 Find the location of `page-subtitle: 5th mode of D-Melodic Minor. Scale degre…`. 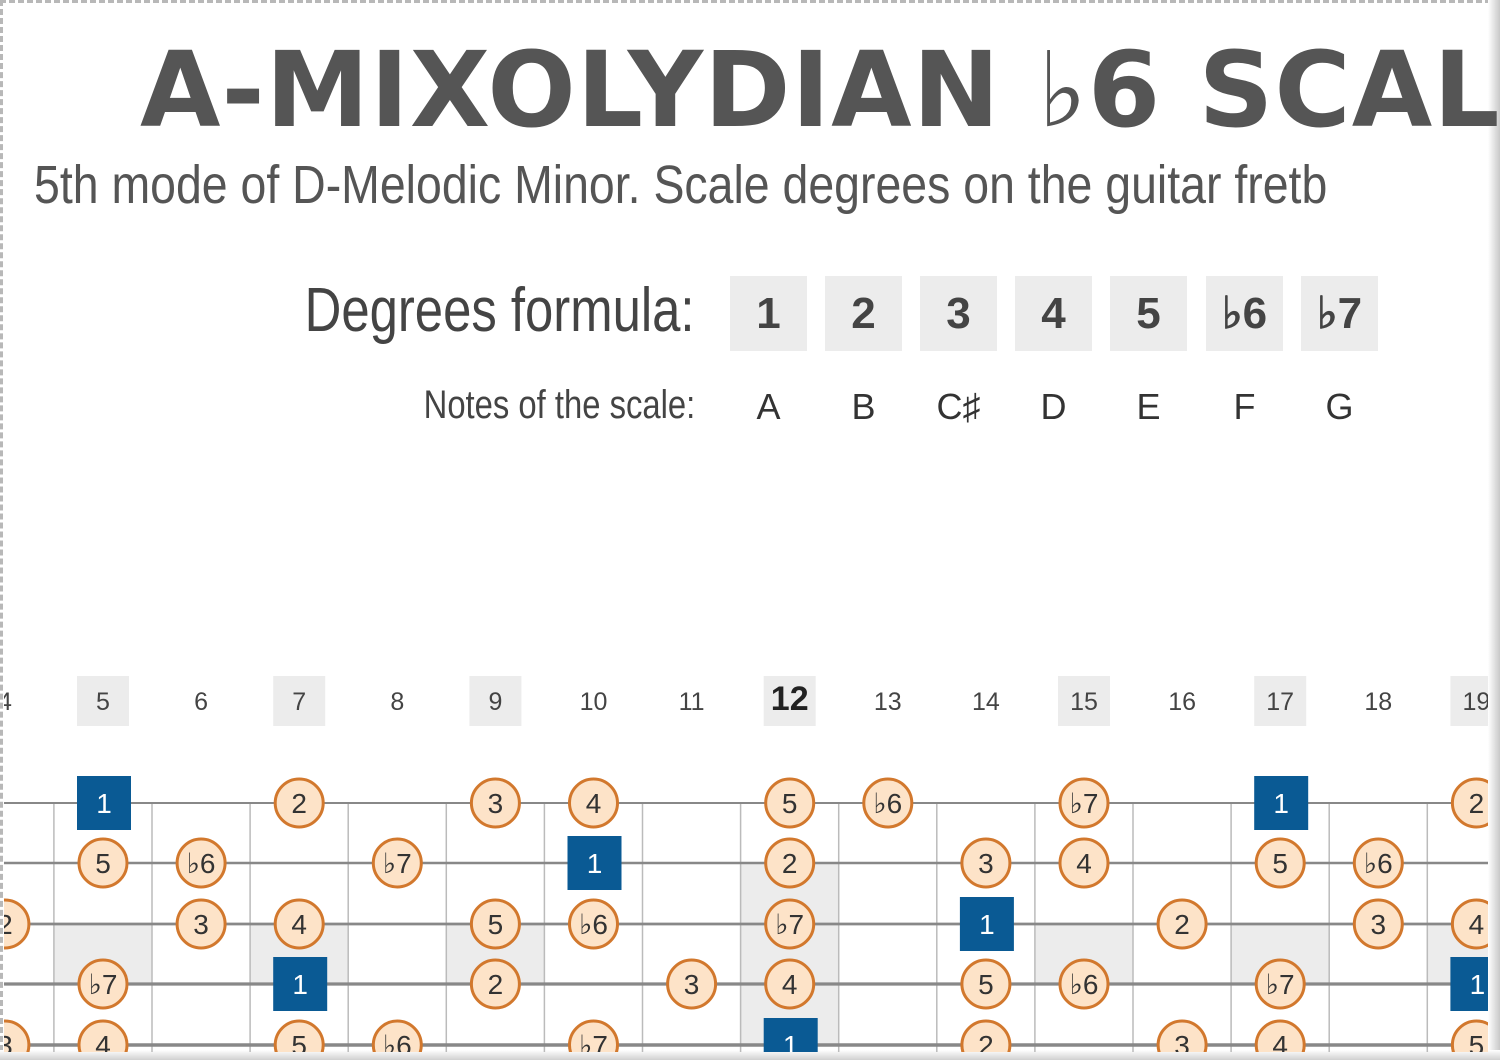

page-subtitle: 5th mode of D-Melodic Minor. Scale degre… is located at coordinates (681, 185).